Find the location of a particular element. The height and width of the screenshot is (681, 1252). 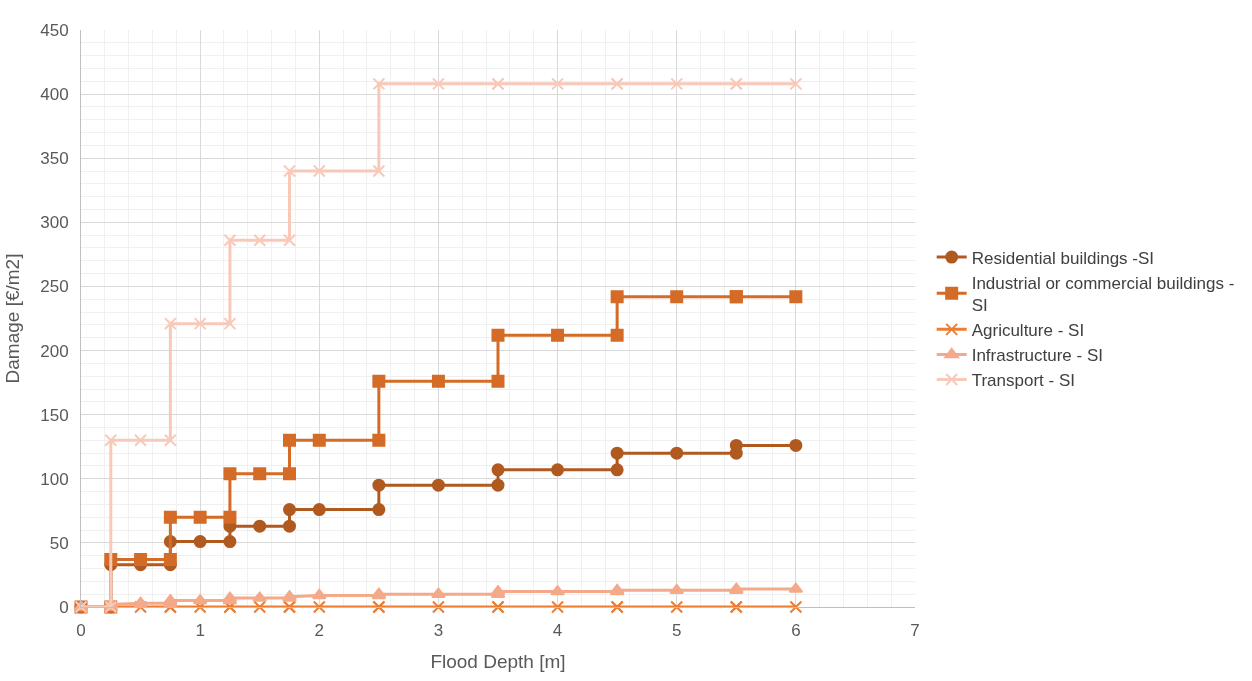

legend-label: Agriculture - SI is located at coordinates (1028, 330).